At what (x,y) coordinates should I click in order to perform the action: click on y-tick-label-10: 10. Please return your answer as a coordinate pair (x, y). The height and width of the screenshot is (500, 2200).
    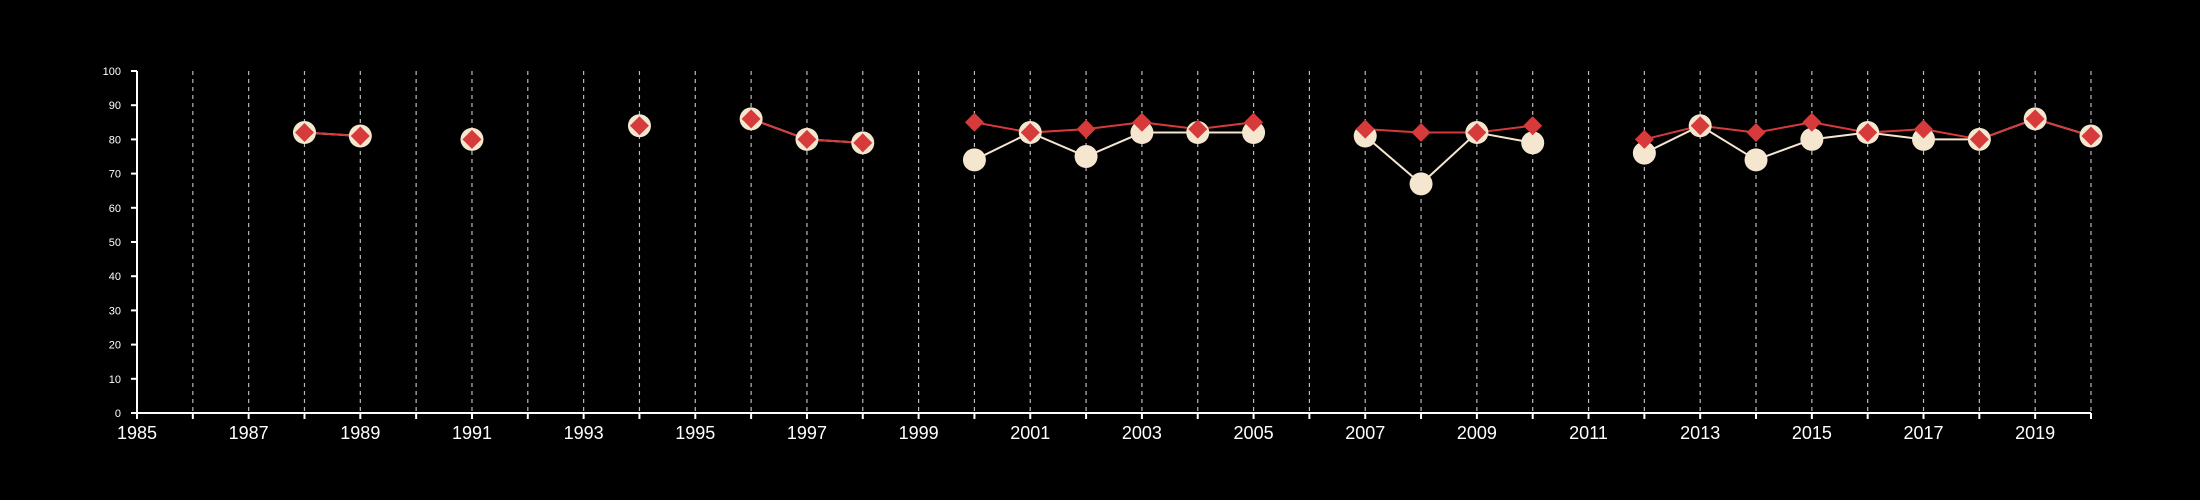
    Looking at the image, I should click on (115, 380).